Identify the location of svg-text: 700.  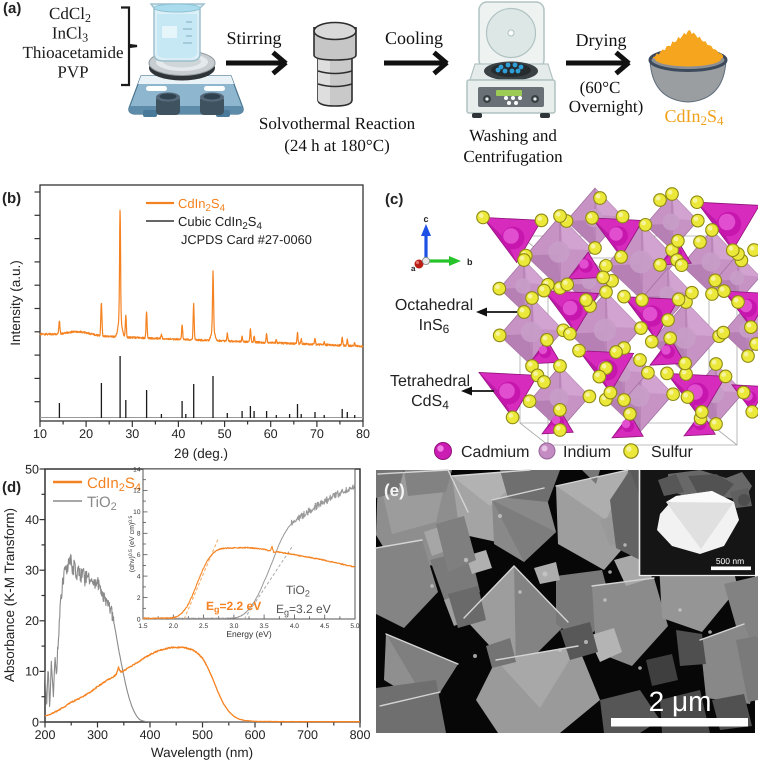
(307, 735).